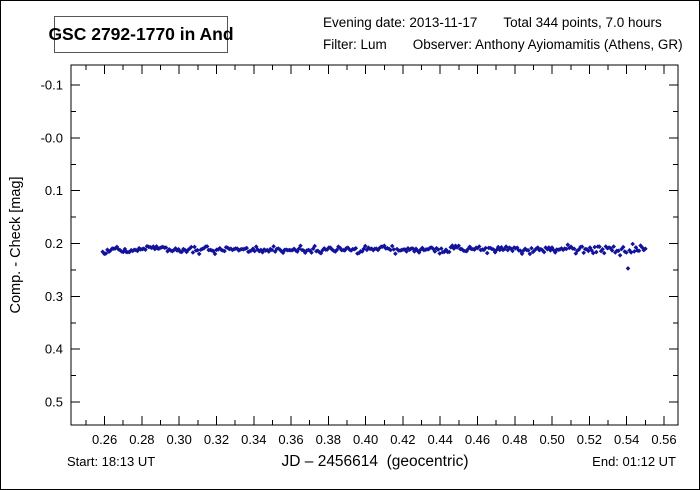  I want to click on x-tick-label: 0.28, so click(141, 439).